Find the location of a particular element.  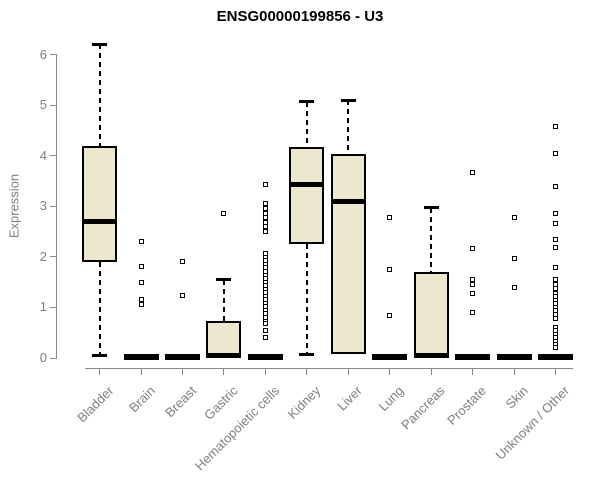

x-tick-label: Unknown / Other is located at coordinates (532, 423).